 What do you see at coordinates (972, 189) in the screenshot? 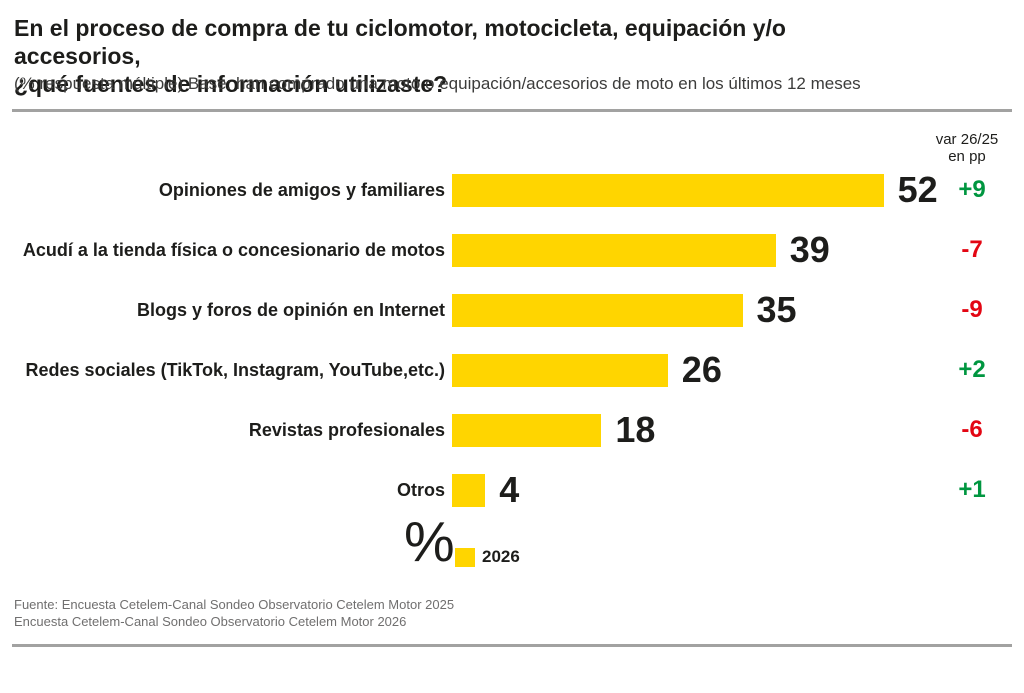
I see `variation-value: +9` at bounding box center [972, 189].